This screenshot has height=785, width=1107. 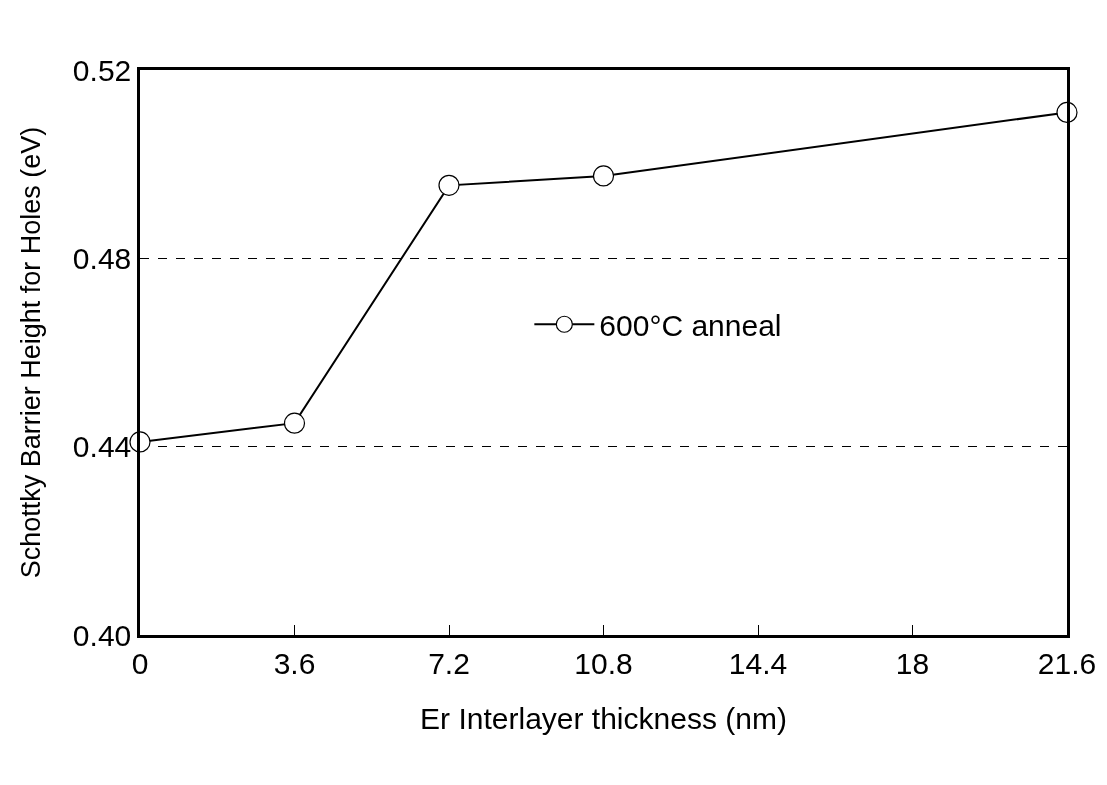 I want to click on y-tick-label: 0.44, so click(x=102, y=447).